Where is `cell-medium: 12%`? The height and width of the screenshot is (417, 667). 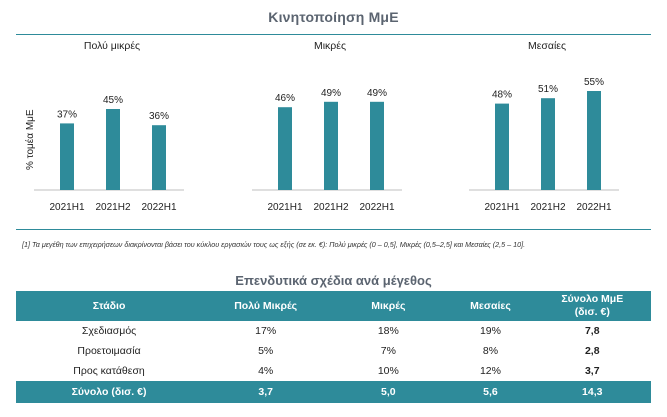
cell-medium: 12% is located at coordinates (490, 371).